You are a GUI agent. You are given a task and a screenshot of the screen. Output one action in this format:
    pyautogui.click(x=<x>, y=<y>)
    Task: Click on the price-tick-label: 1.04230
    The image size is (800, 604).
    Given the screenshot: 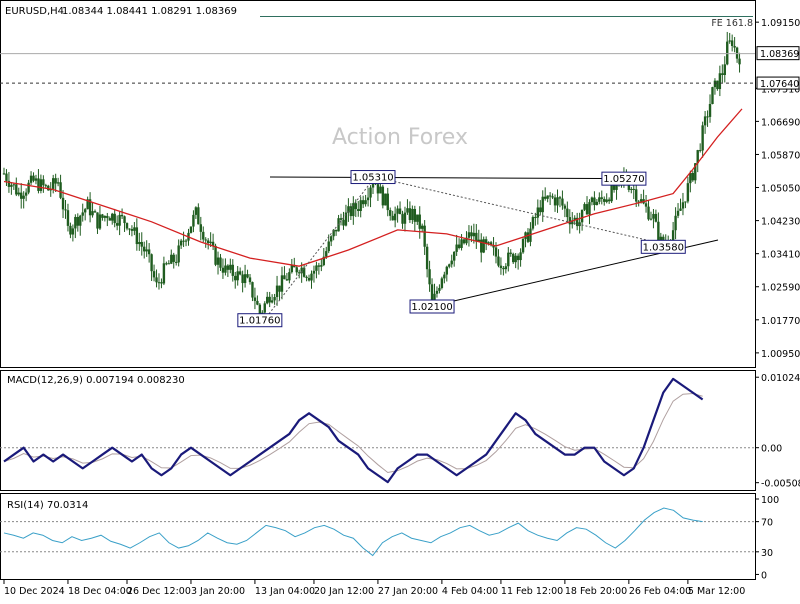 What is the action you would take?
    pyautogui.click(x=780, y=222)
    